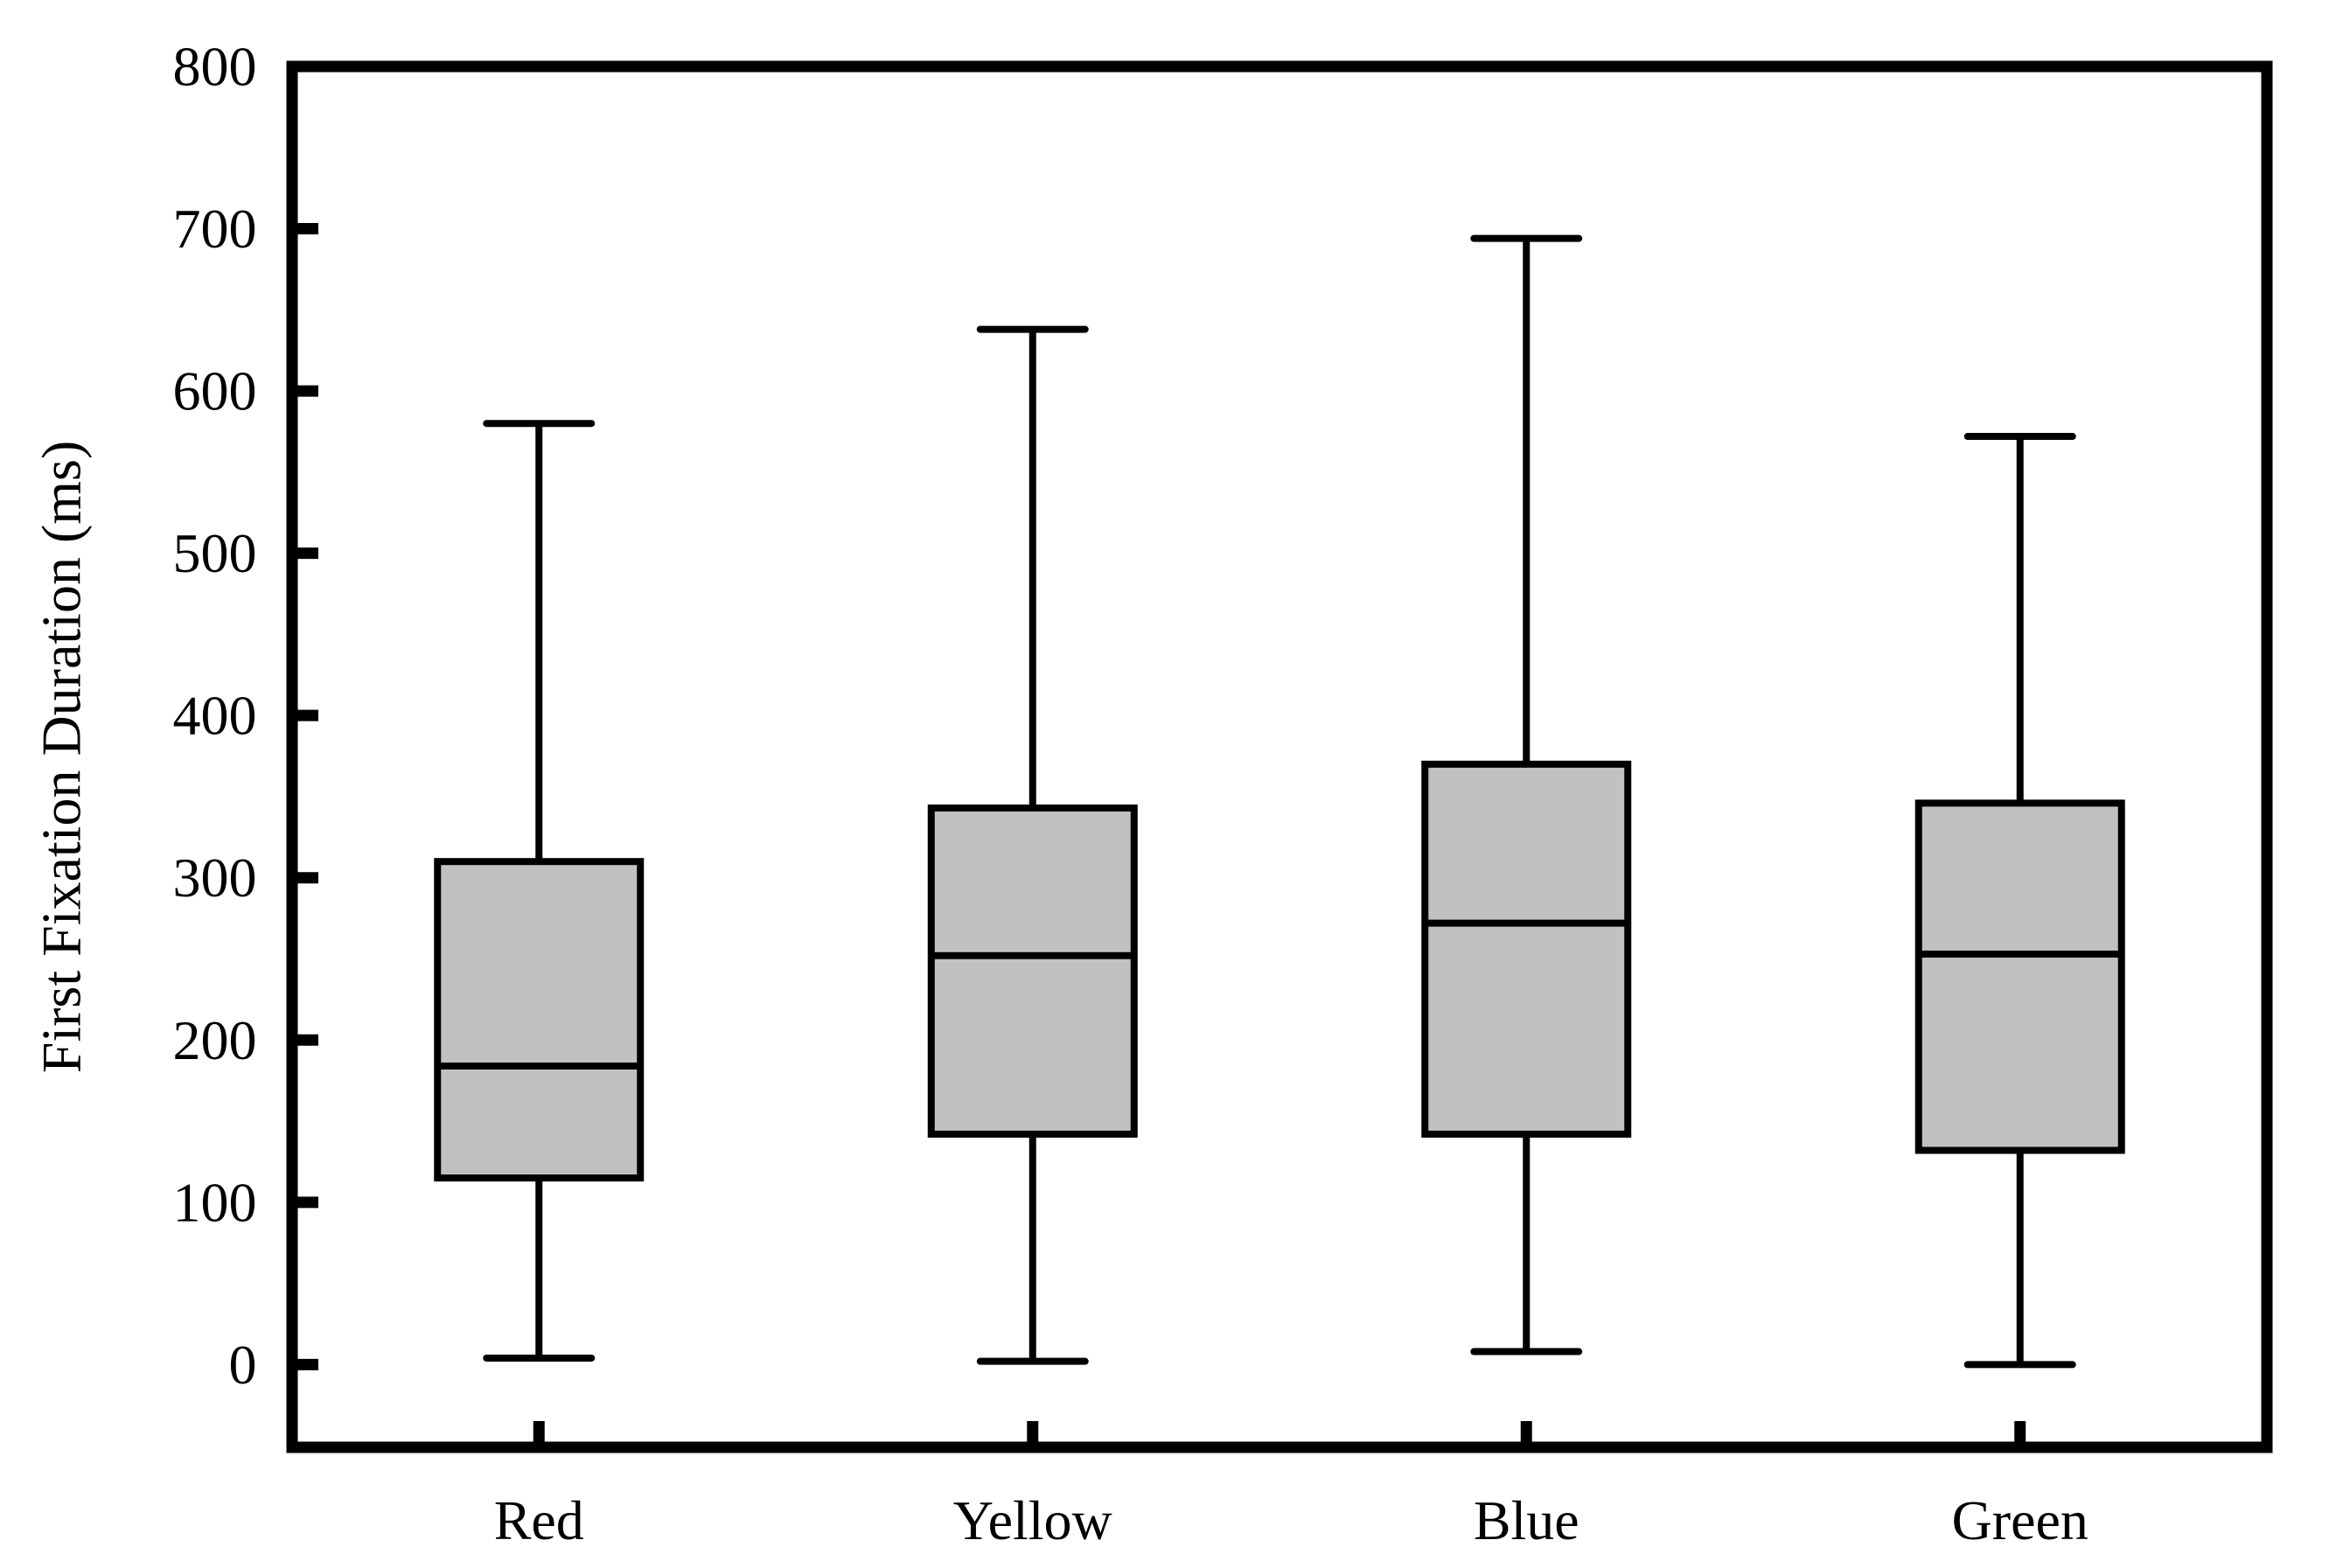  I want to click on y-tick-label: 0, so click(243, 1365).